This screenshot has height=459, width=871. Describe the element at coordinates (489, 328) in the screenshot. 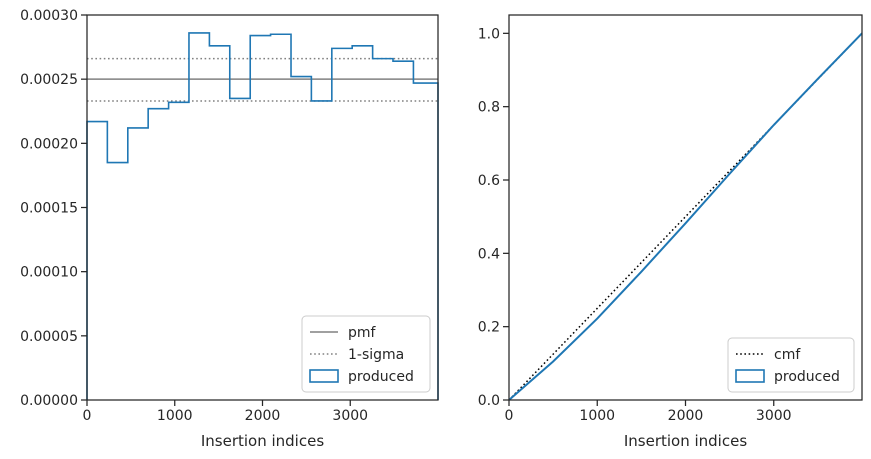

I see `y-tick-label: 0.2` at that location.